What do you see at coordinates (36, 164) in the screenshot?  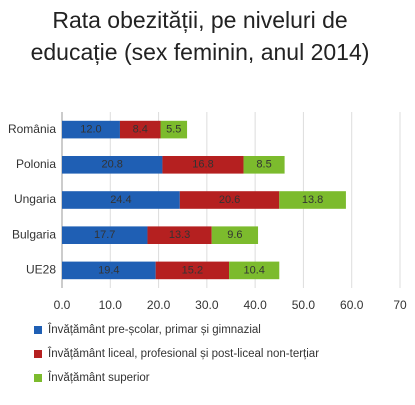 I see `y-tick-label: Polonia` at bounding box center [36, 164].